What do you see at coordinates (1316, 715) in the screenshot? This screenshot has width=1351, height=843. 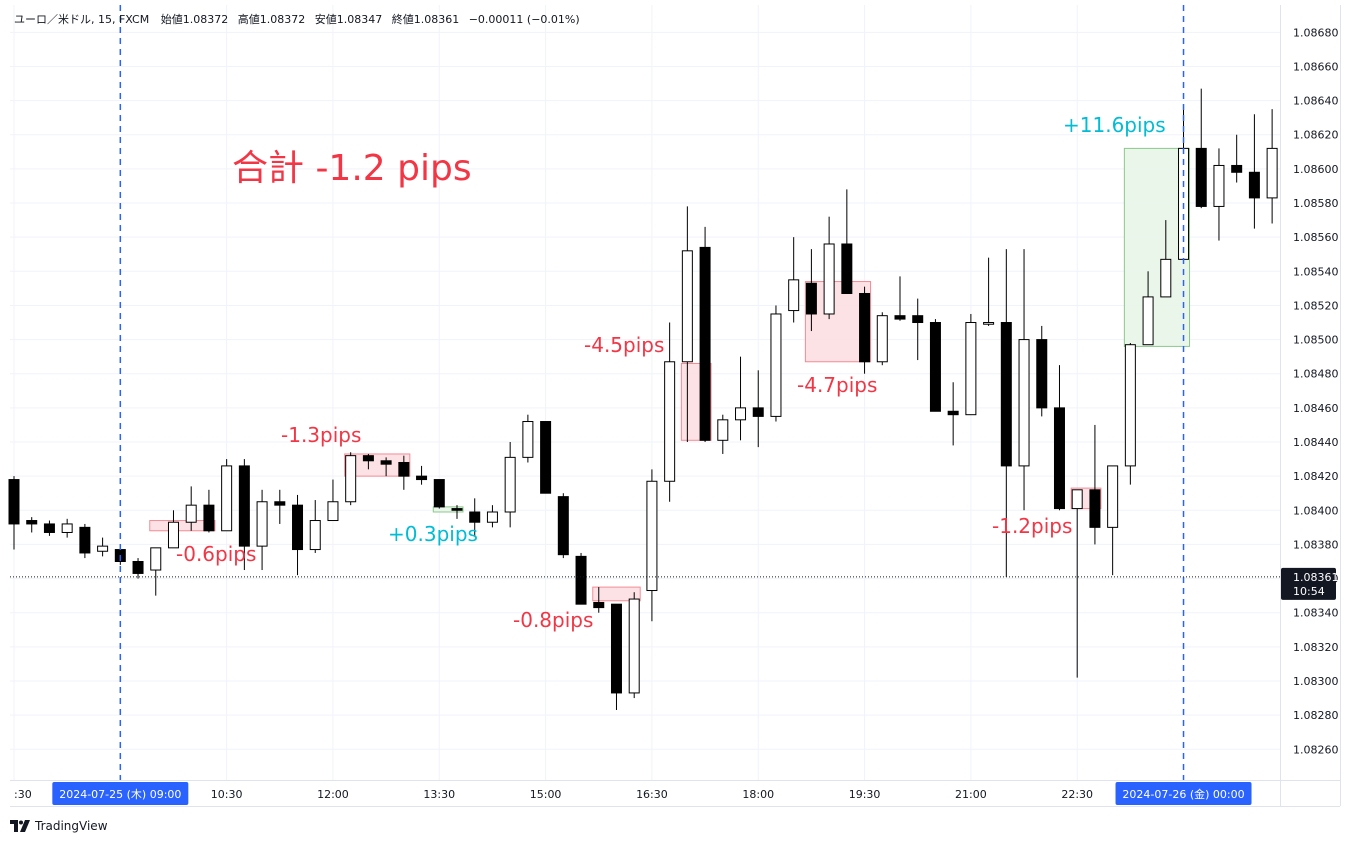 I see `price-tick-label: 1.08280` at bounding box center [1316, 715].